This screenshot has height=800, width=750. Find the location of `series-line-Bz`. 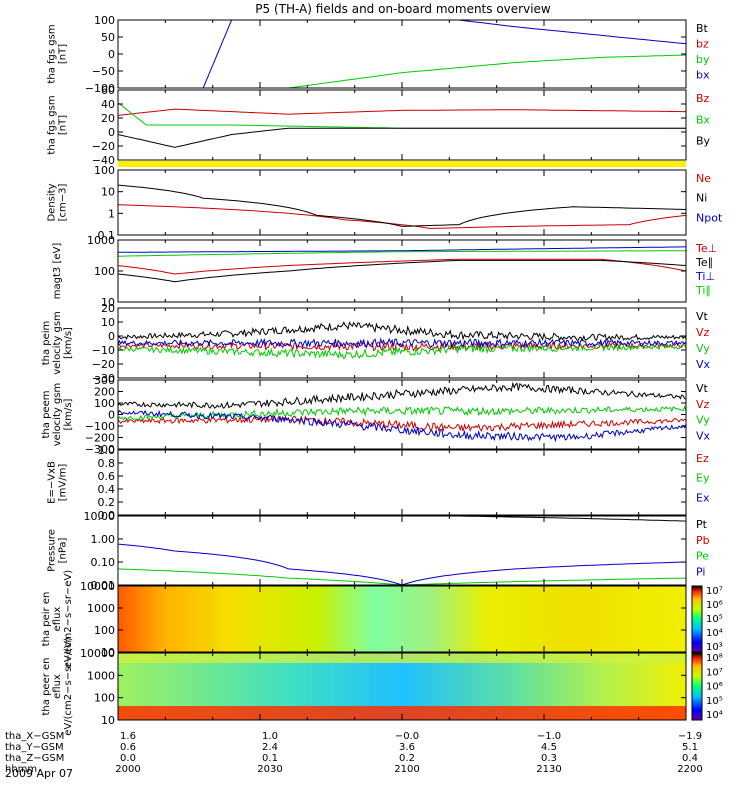

series-line-Bz is located at coordinates (402, 112).